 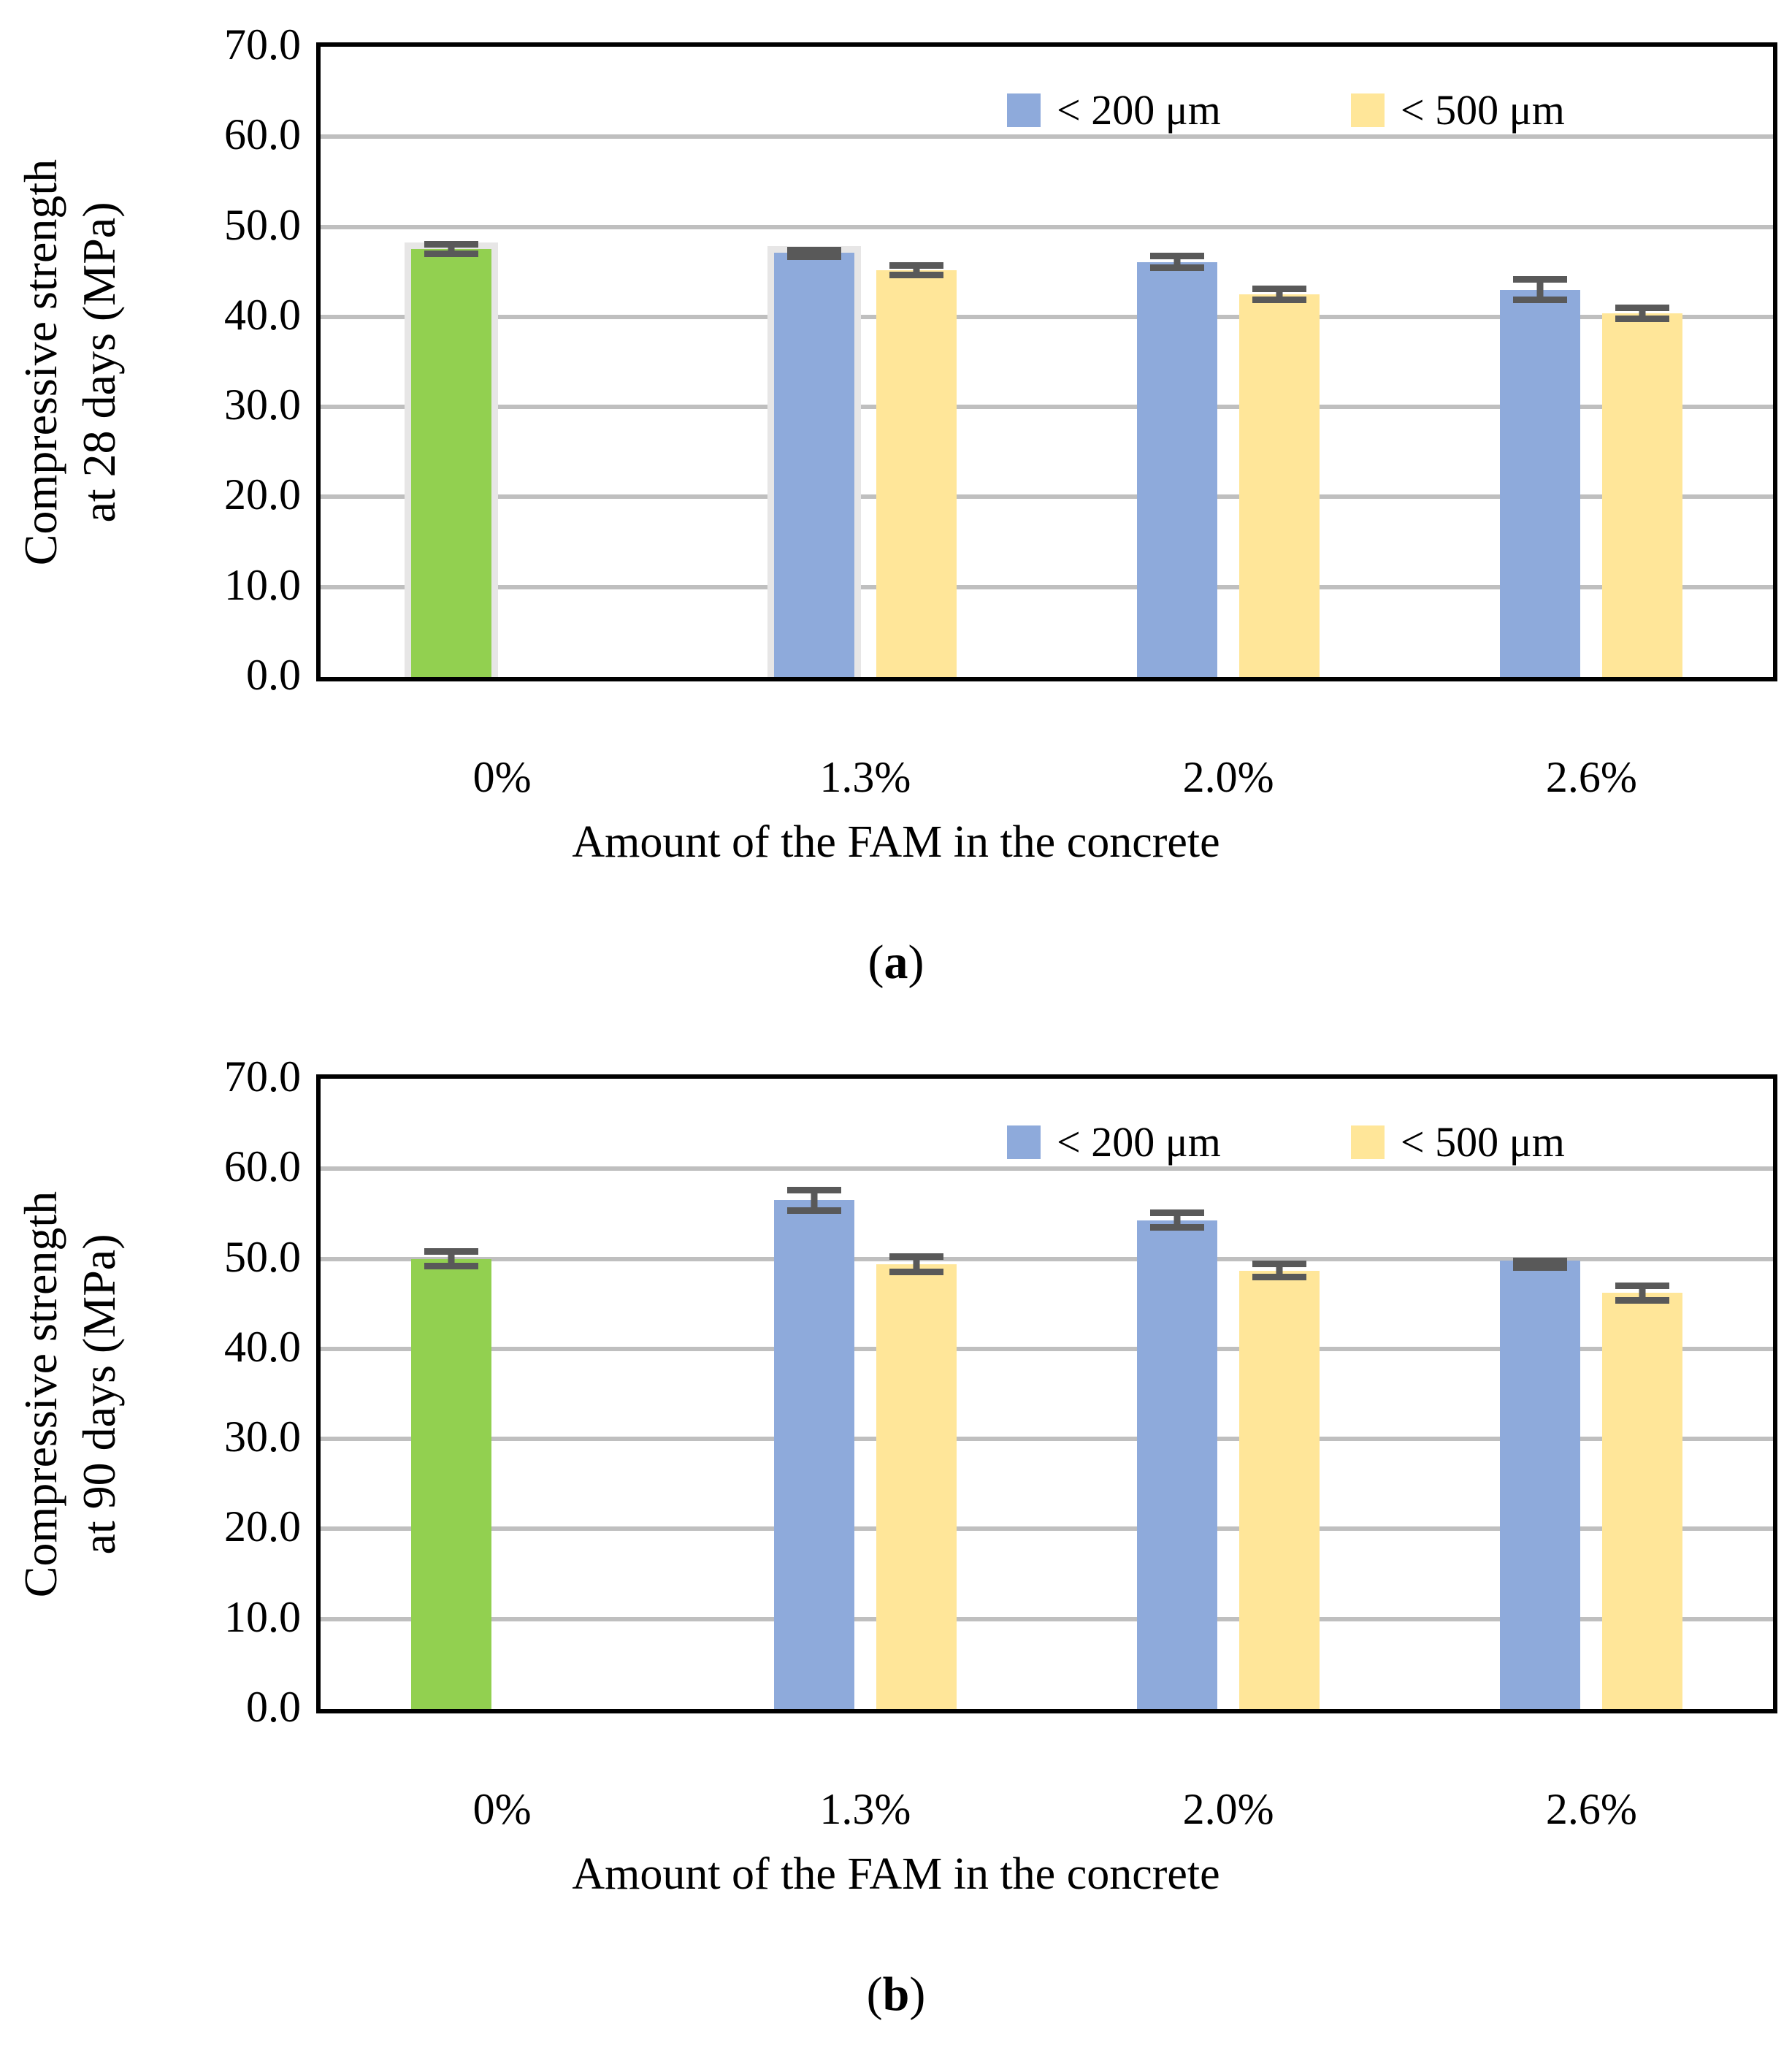 I want to click on subfigure-caption: (b), so click(x=896, y=1995).